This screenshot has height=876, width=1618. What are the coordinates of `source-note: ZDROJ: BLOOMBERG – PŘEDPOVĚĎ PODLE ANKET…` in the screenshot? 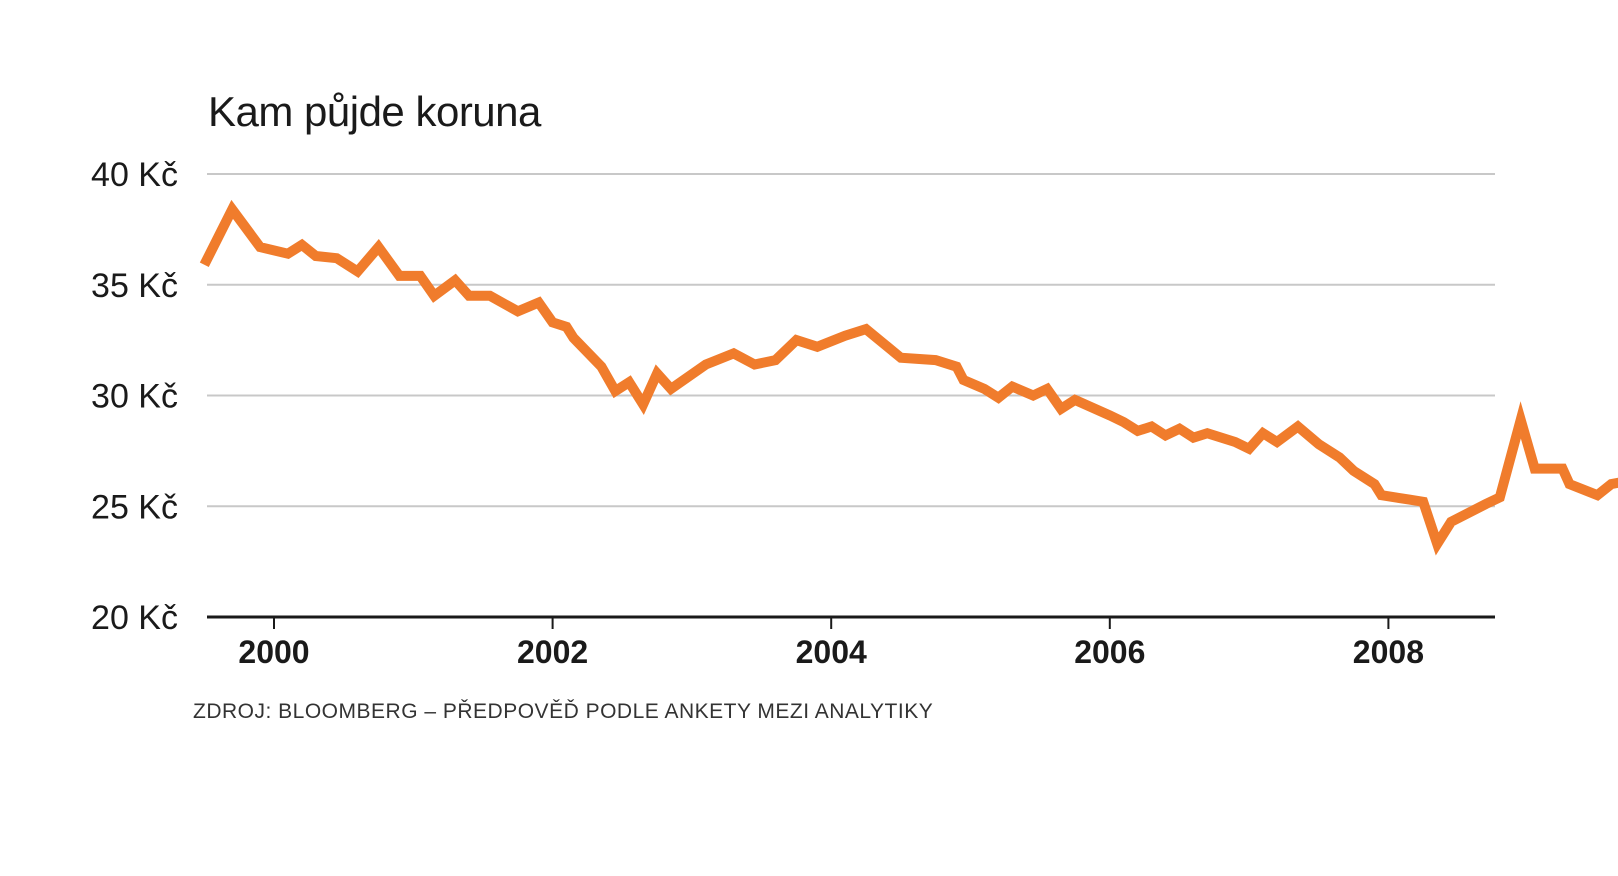 It's located at (563, 711).